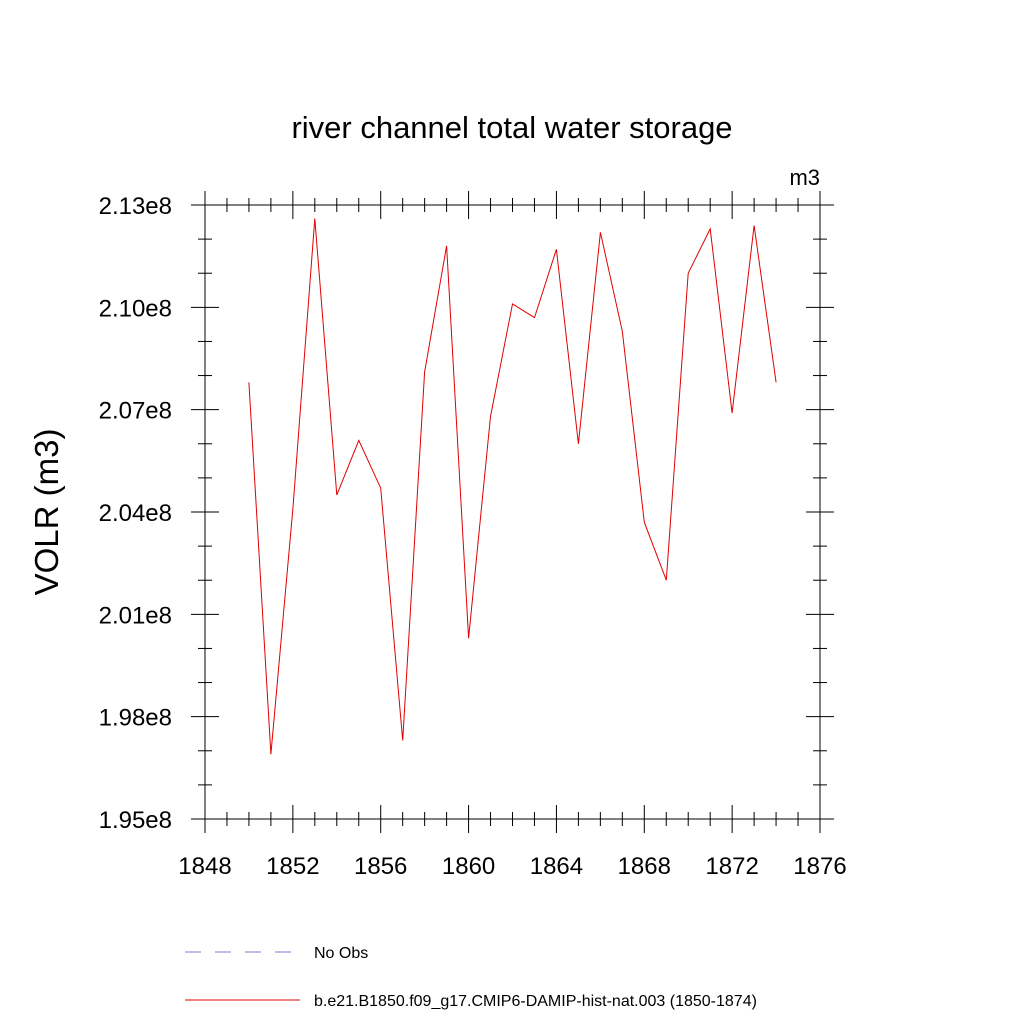  Describe the element at coordinates (135, 718) in the screenshot. I see `y-tick-label: 1.98e8` at that location.